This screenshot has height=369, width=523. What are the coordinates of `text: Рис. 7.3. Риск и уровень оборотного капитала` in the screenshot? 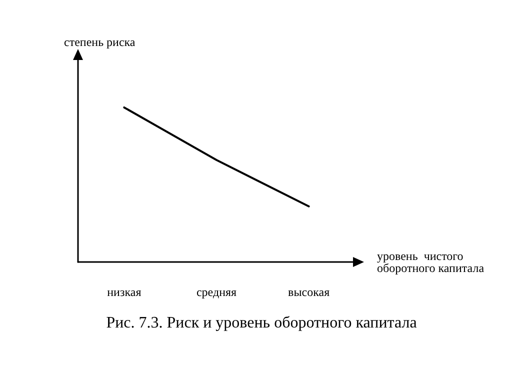 It's located at (261, 323).